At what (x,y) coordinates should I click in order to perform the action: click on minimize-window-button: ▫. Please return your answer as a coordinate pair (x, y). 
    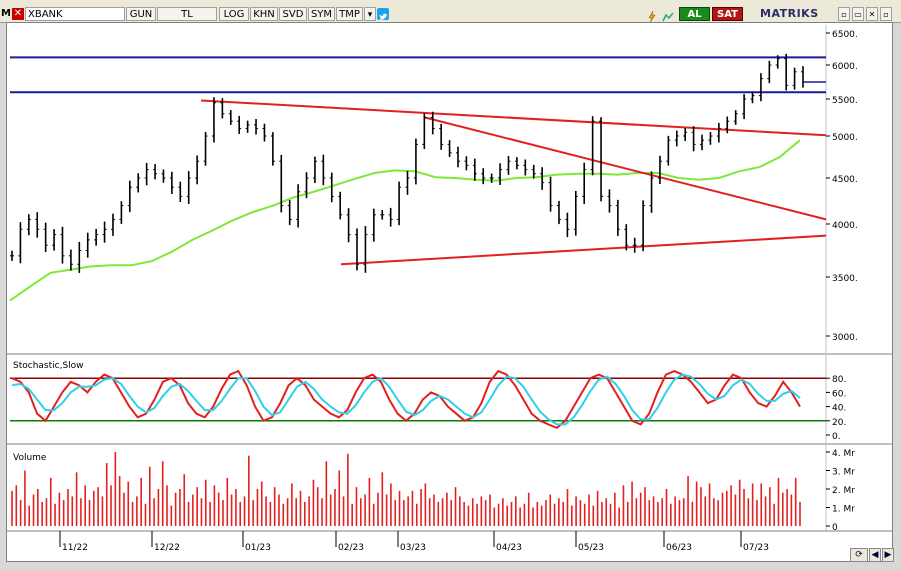
    Looking at the image, I should click on (844, 14).